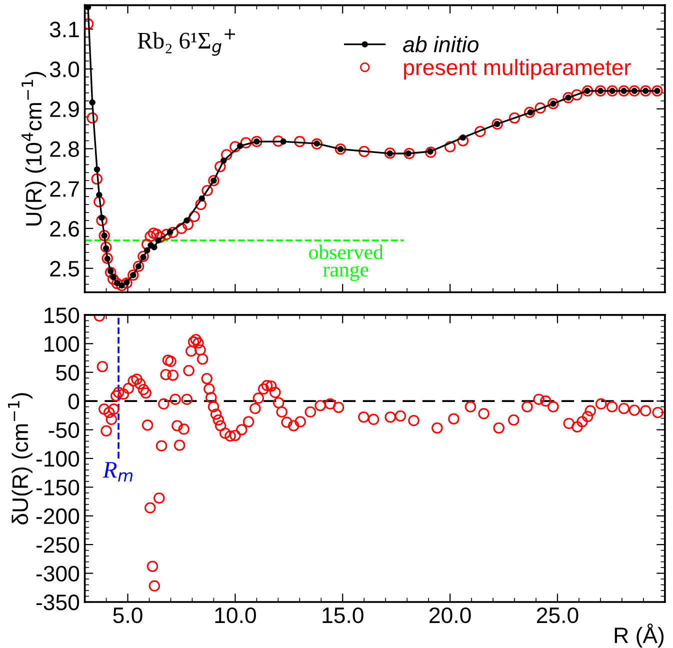 The width and height of the screenshot is (673, 648). Describe the element at coordinates (64, 30) in the screenshot. I see `y-tick-label: 3.1` at that location.